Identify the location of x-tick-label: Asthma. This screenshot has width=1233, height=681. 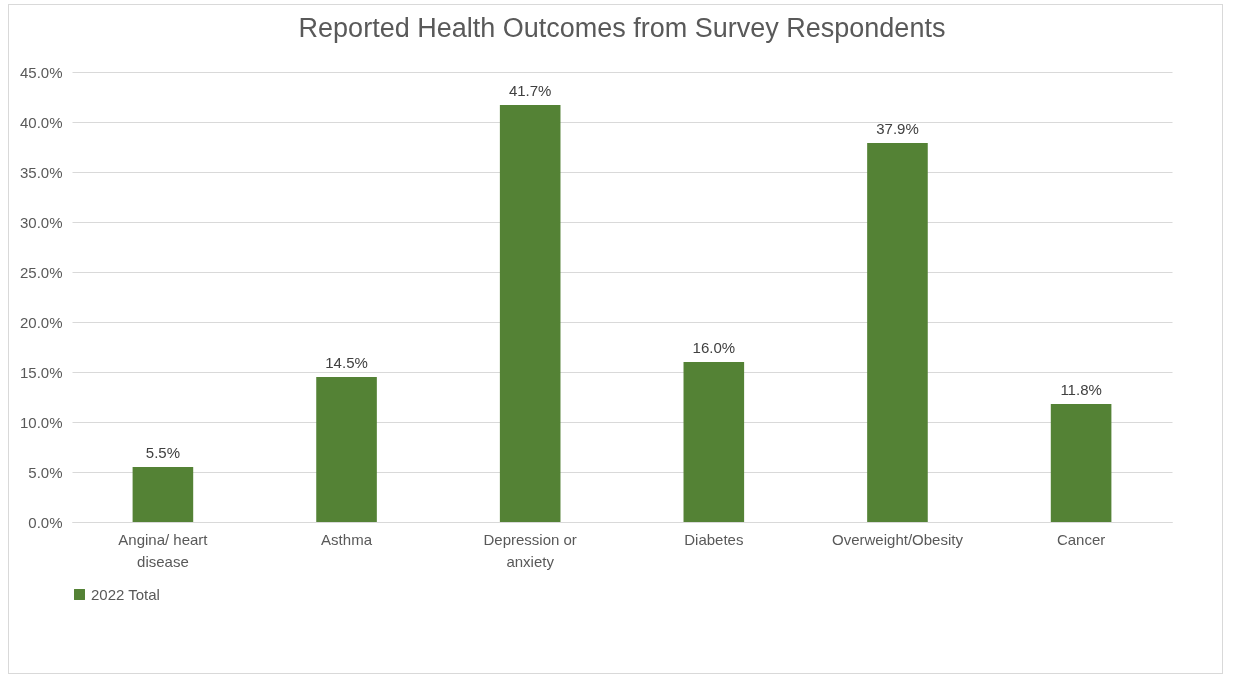
(347, 539).